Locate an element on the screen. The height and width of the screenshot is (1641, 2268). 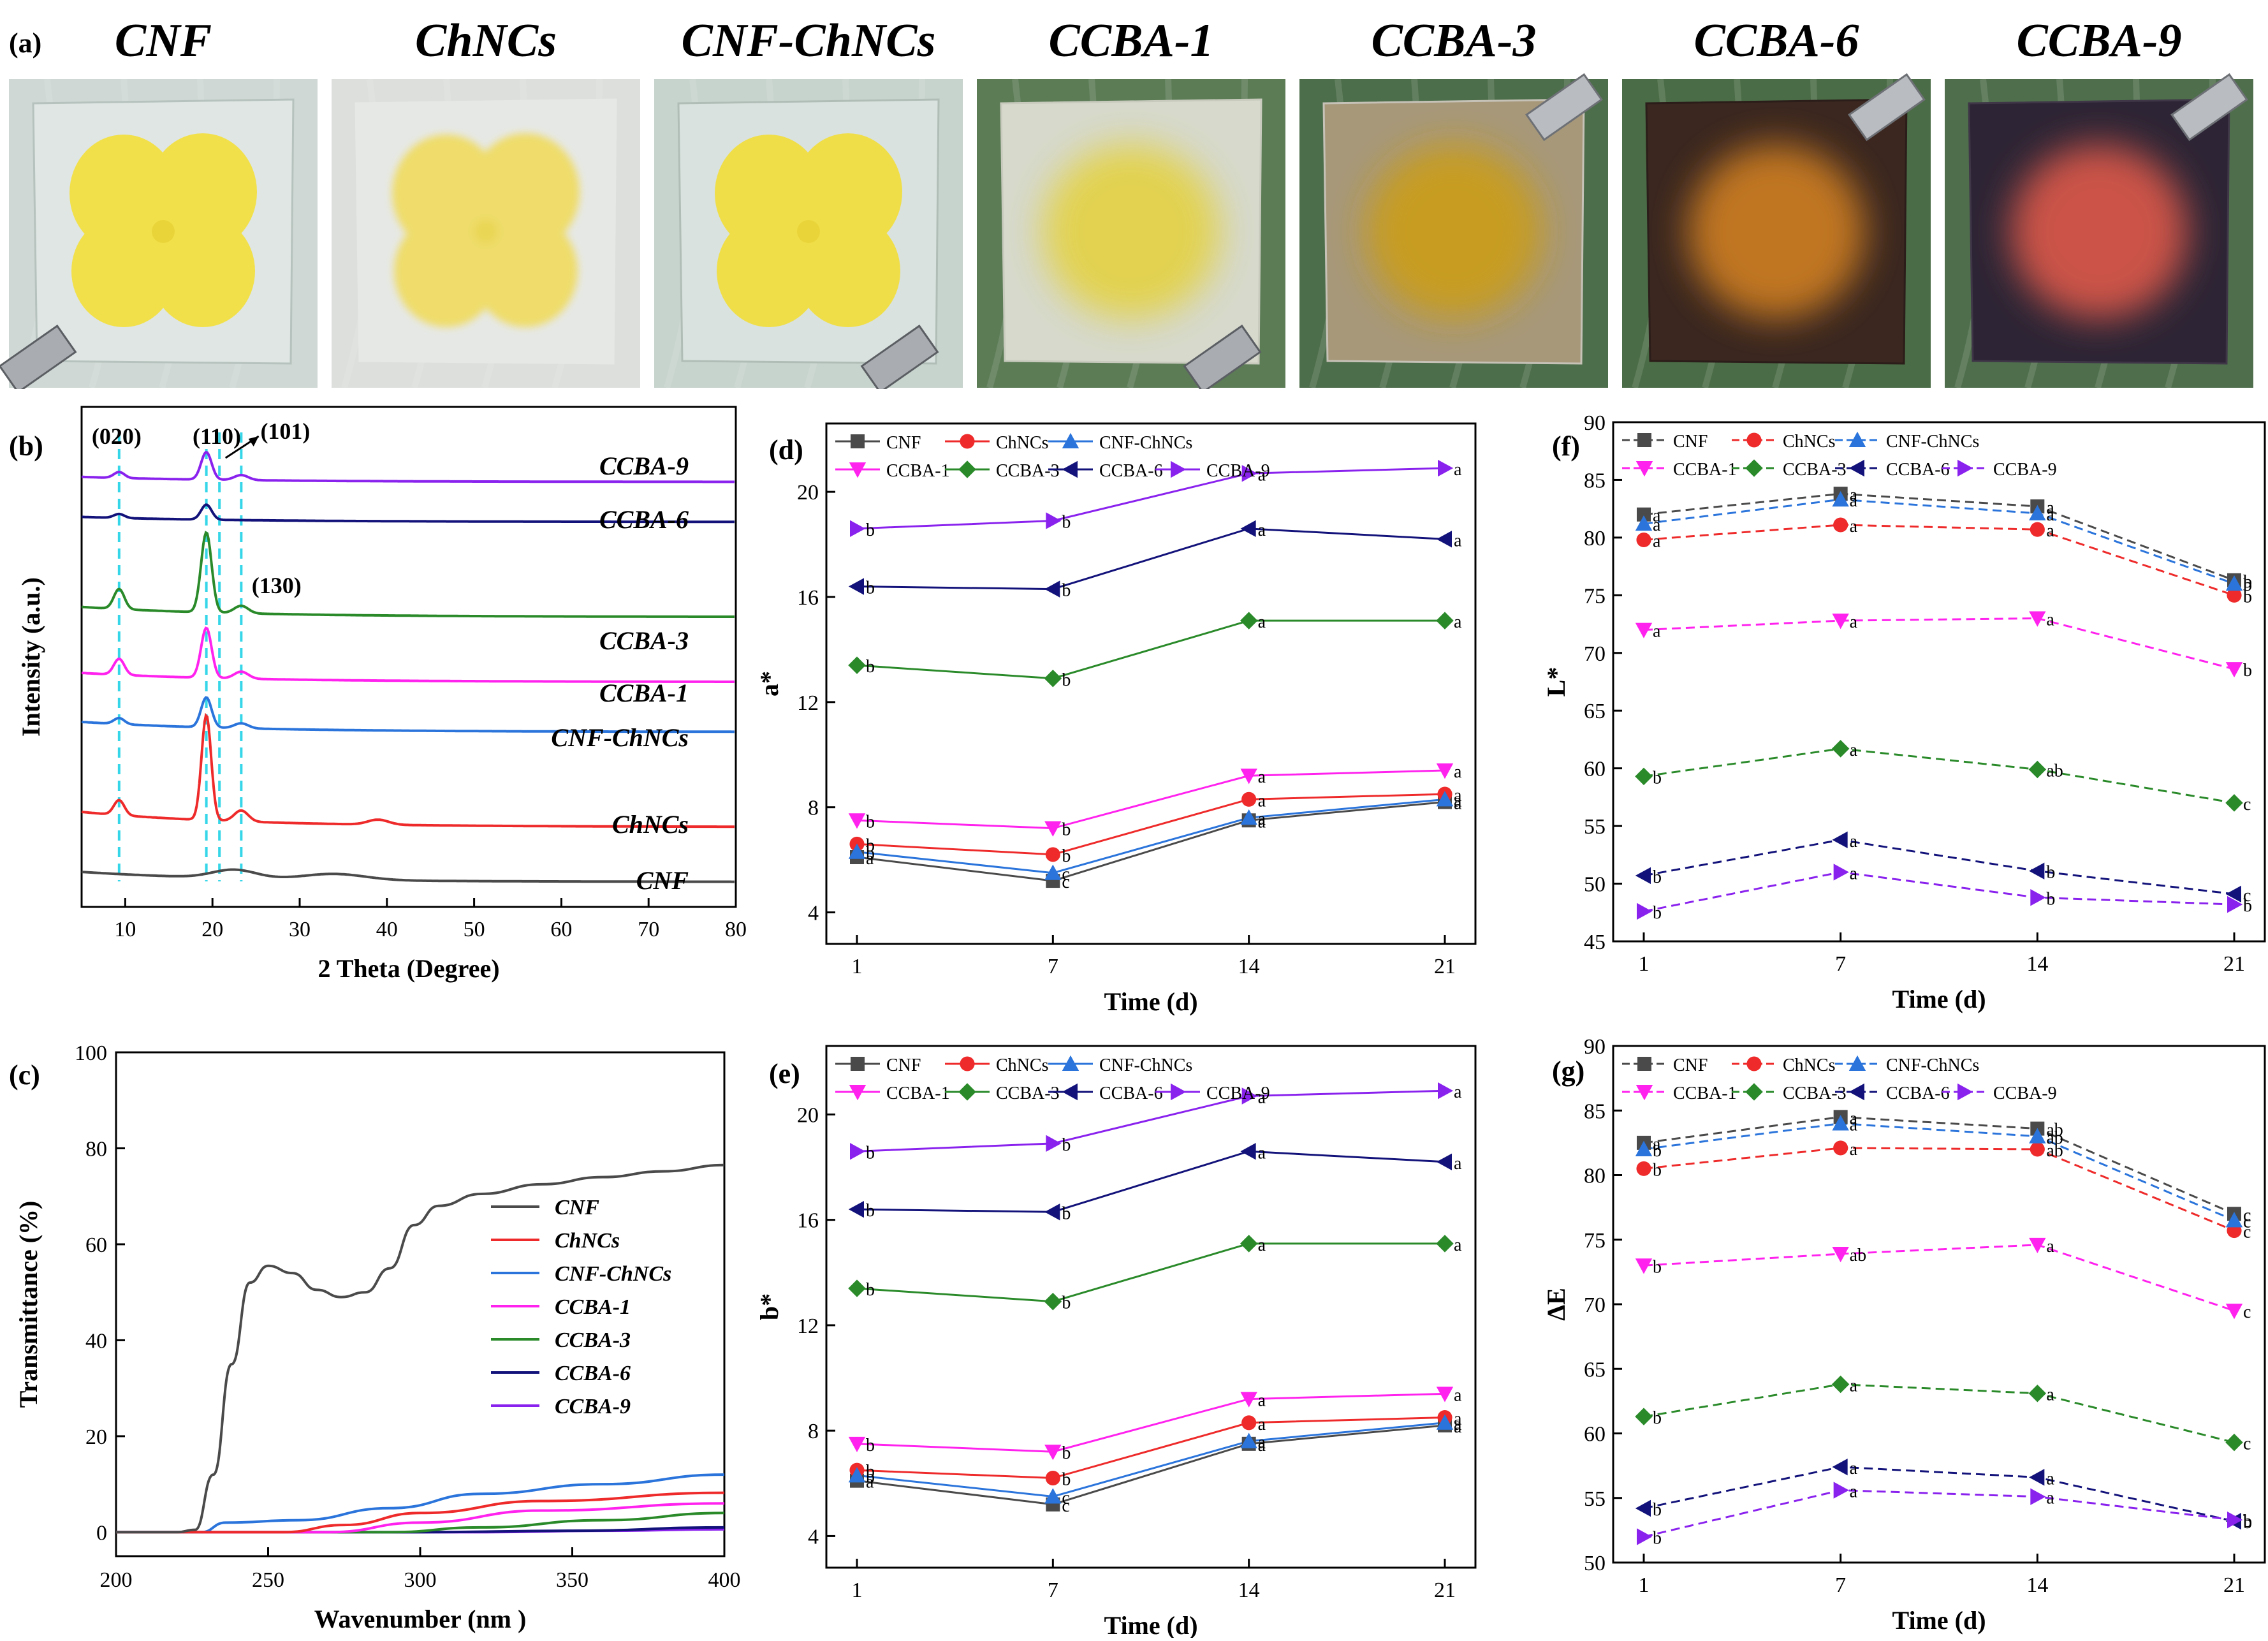
panel-label-e: (e) is located at coordinates (784, 1073).